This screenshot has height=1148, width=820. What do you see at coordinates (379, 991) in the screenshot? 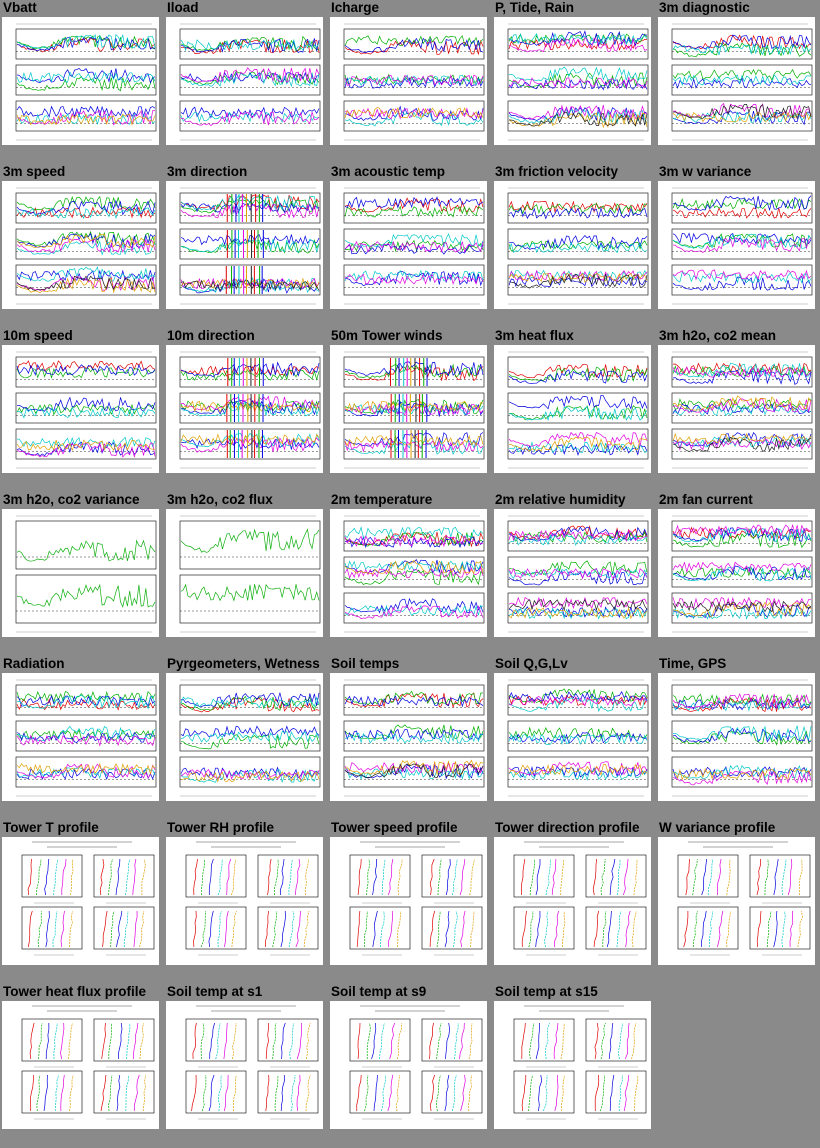
I see `plot-title: Soil temp at s9` at bounding box center [379, 991].